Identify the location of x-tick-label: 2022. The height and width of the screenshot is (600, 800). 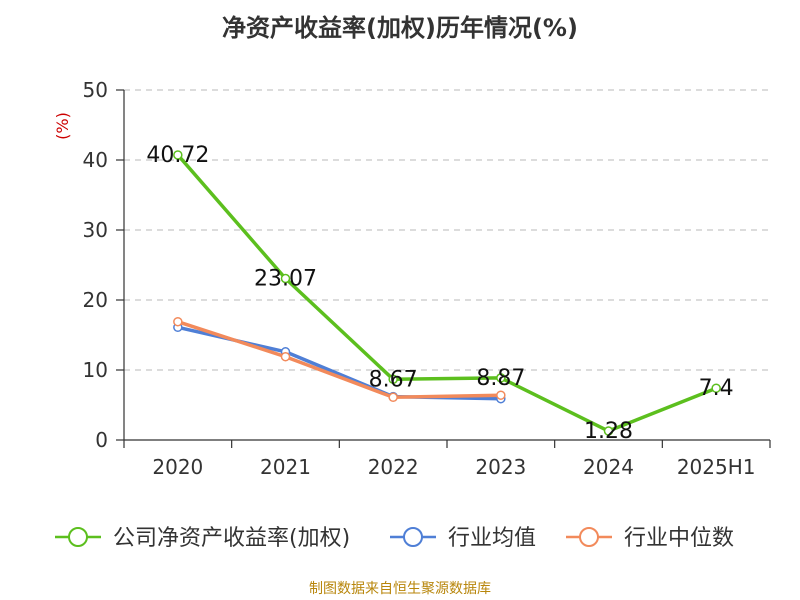
(393, 467).